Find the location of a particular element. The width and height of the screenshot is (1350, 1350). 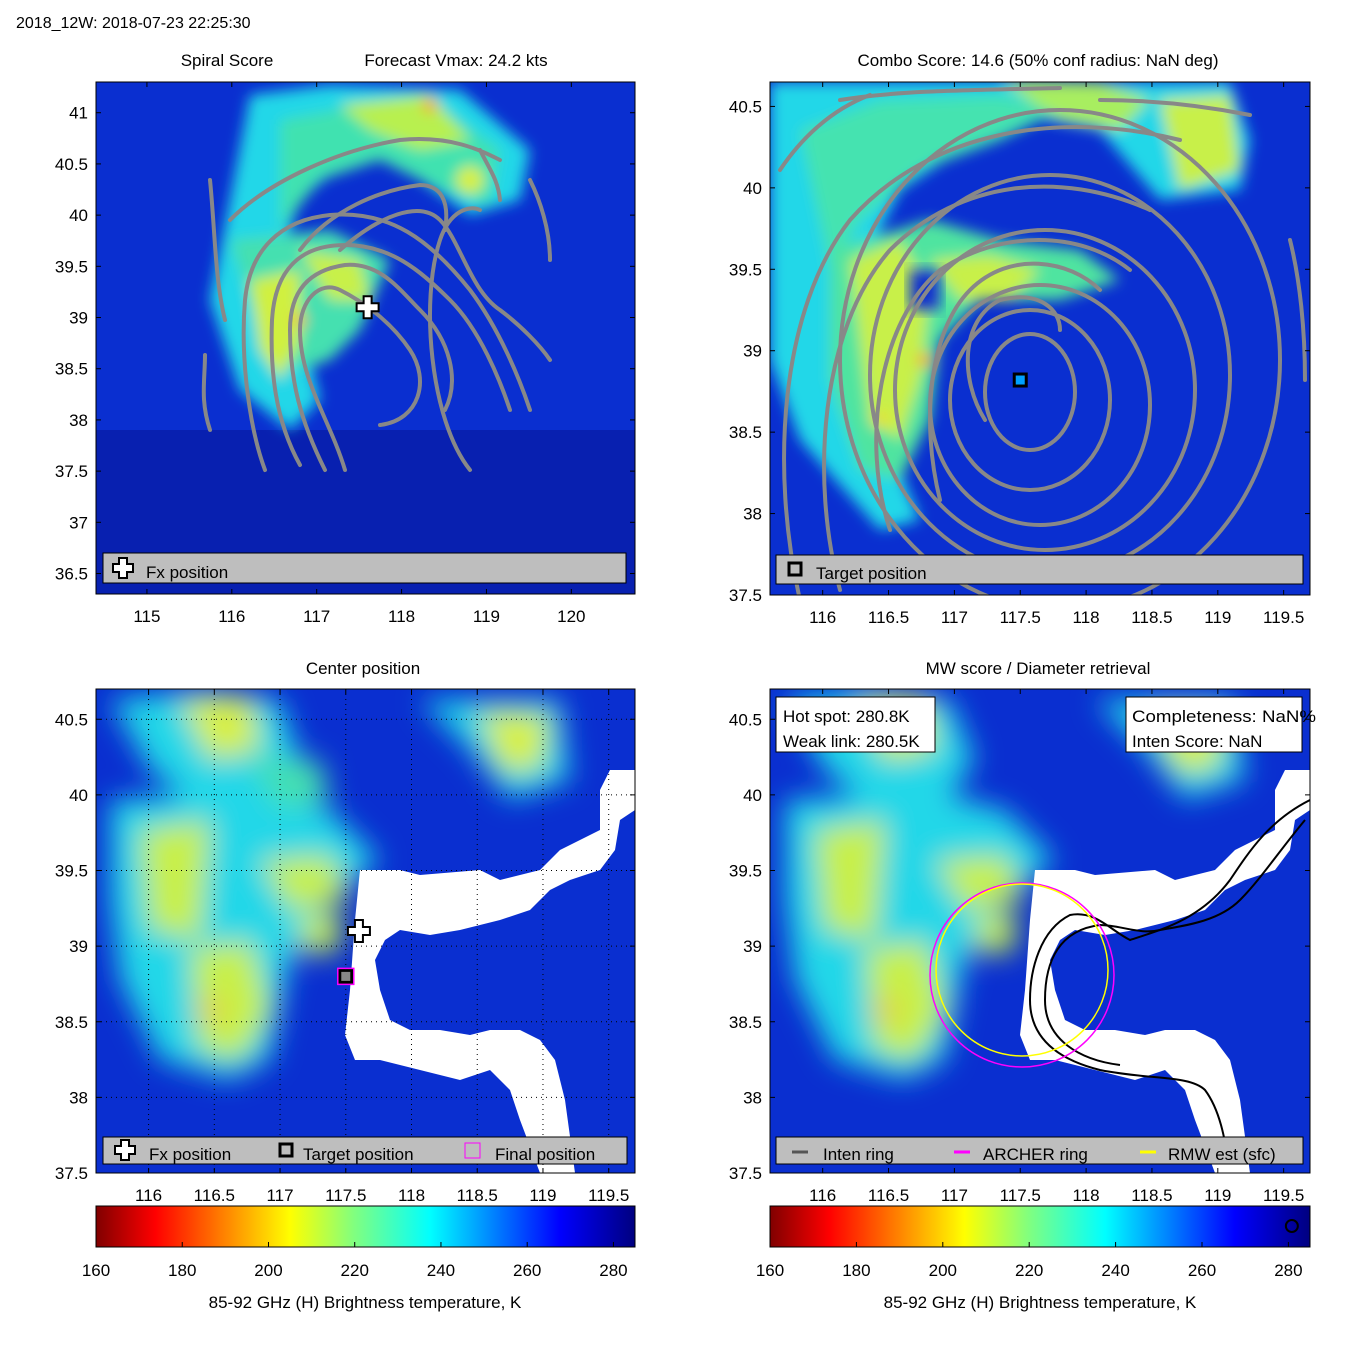

spiral-legend: Fx position is located at coordinates (364, 568).